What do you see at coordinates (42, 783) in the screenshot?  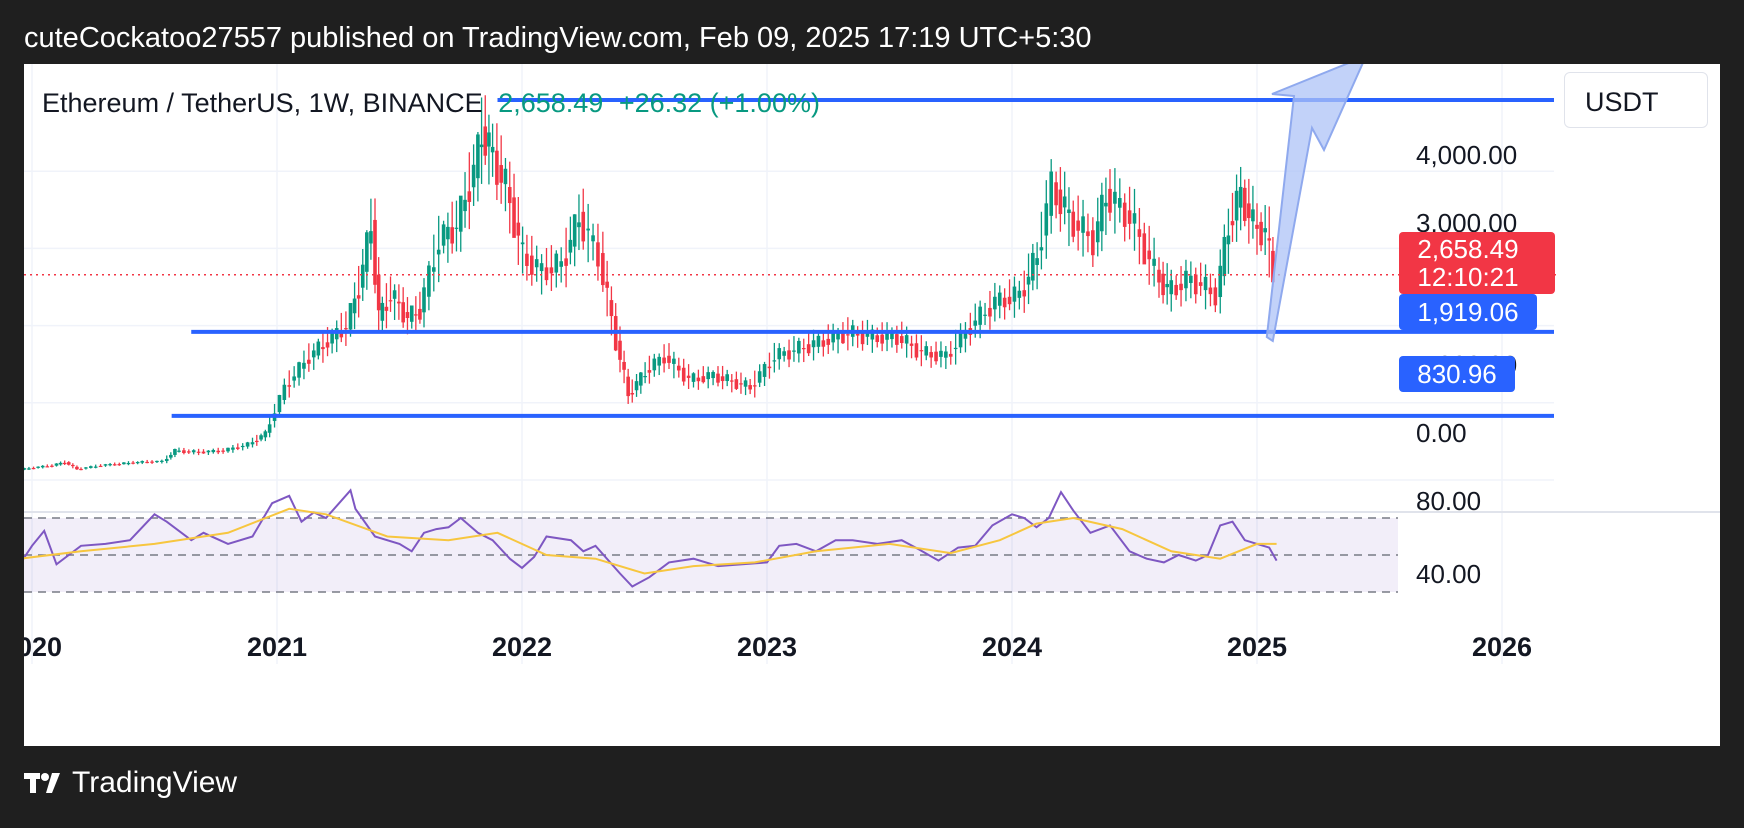 I see `tradingview-logo-icon` at bounding box center [42, 783].